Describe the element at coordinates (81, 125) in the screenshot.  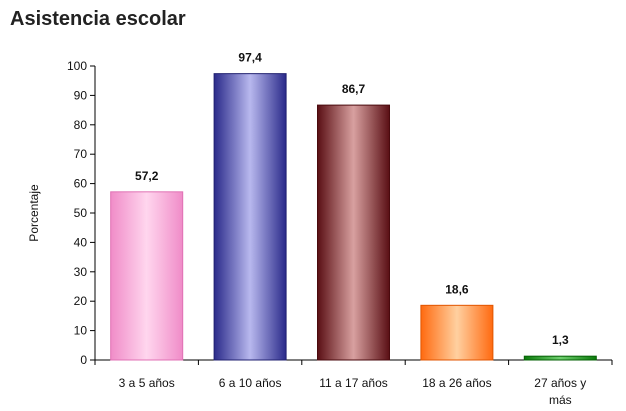
I see `y-tick-label: 80` at that location.